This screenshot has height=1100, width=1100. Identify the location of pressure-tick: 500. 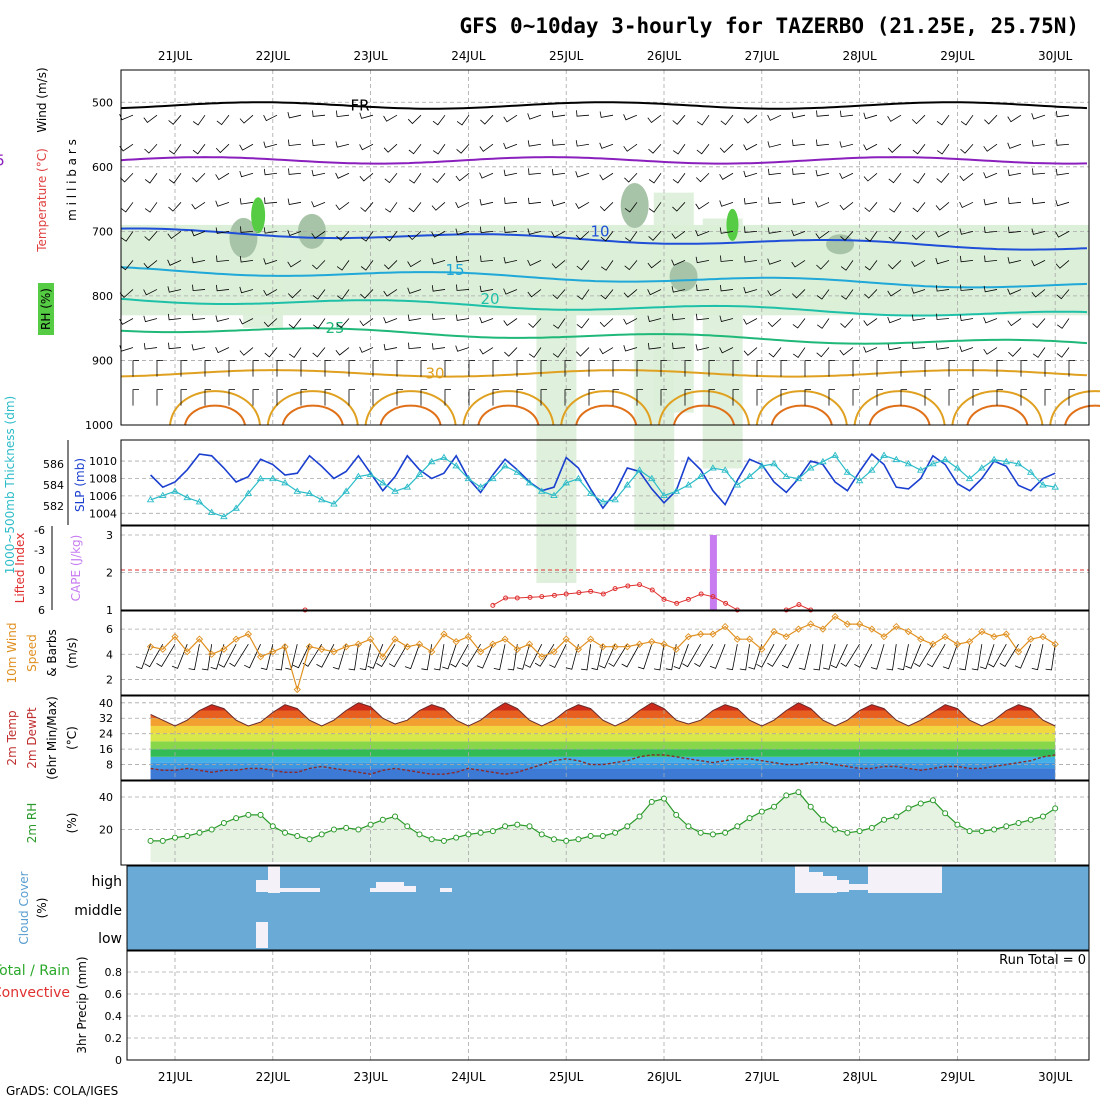
(102, 102).